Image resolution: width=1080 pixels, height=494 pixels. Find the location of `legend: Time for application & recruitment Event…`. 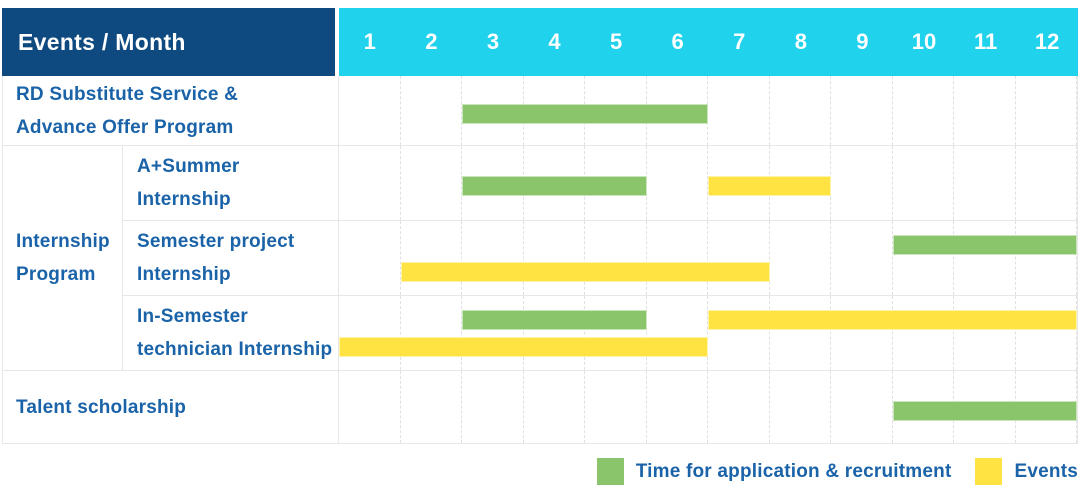

legend: Time for application & recruitment Event… is located at coordinates (837, 471).